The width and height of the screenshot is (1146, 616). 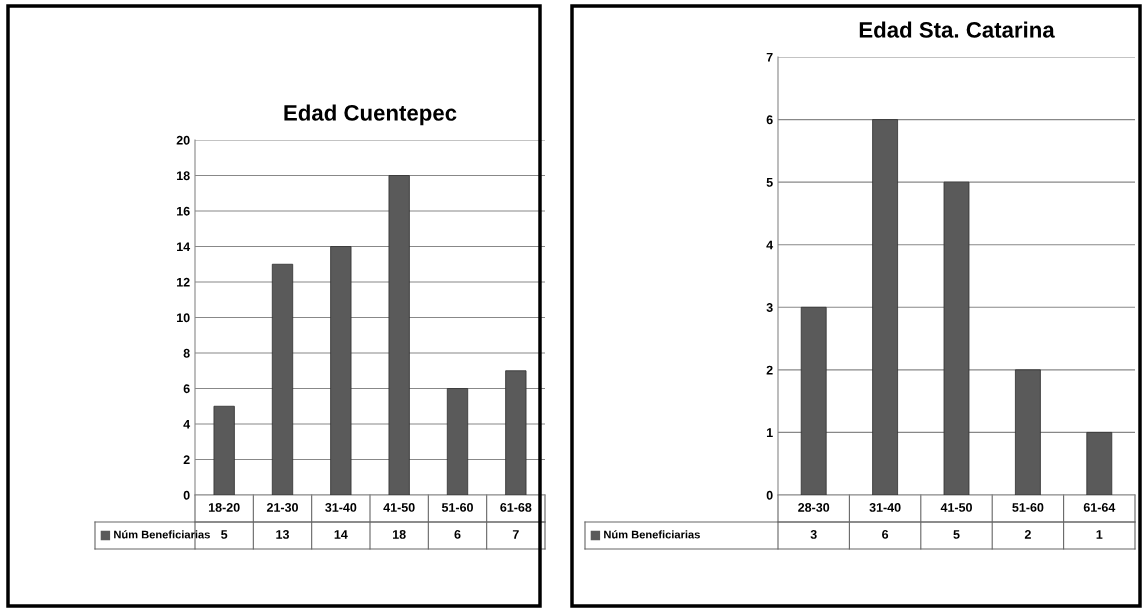 What do you see at coordinates (516, 507) in the screenshot?
I see `x-tick-label: 61-68` at bounding box center [516, 507].